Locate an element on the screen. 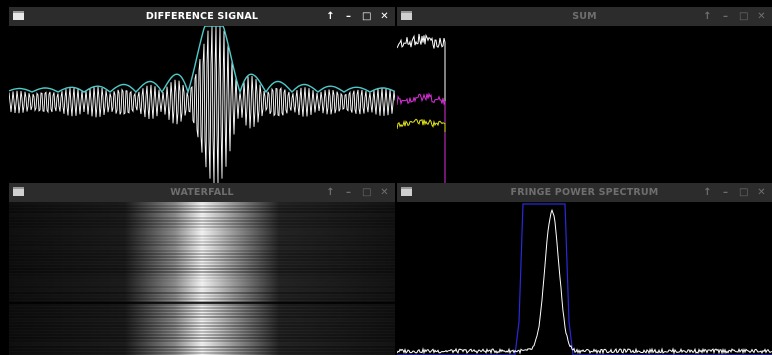 Image resolution: width=772 pixels, height=355 pixels. window-title: WATERFALL is located at coordinates (202, 192).